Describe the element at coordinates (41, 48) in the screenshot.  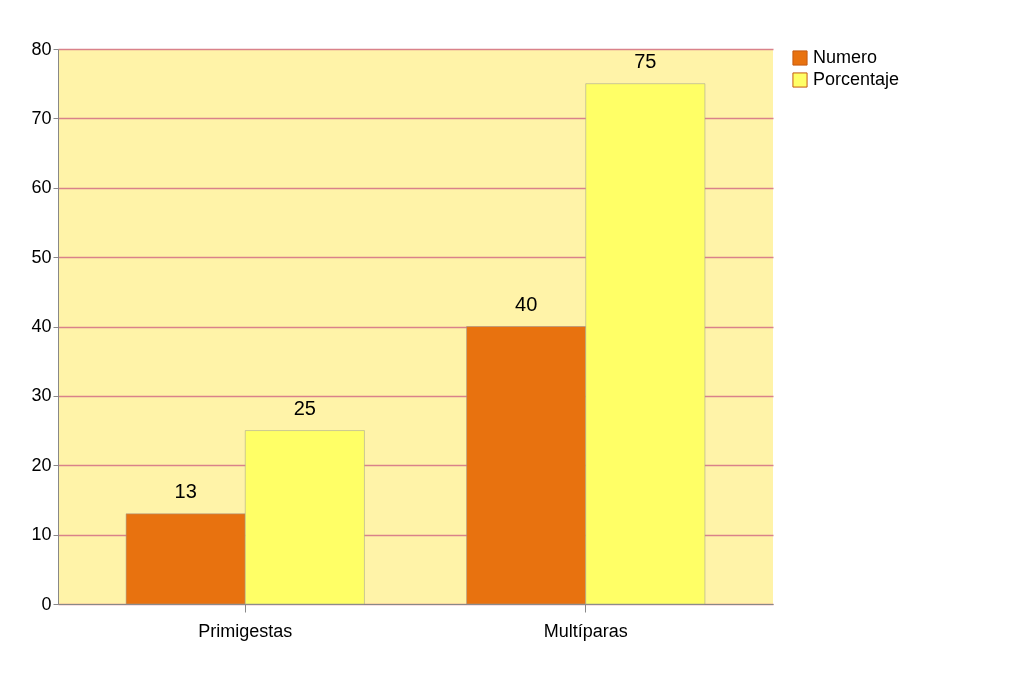
I see `y-tick-label: 80` at that location.